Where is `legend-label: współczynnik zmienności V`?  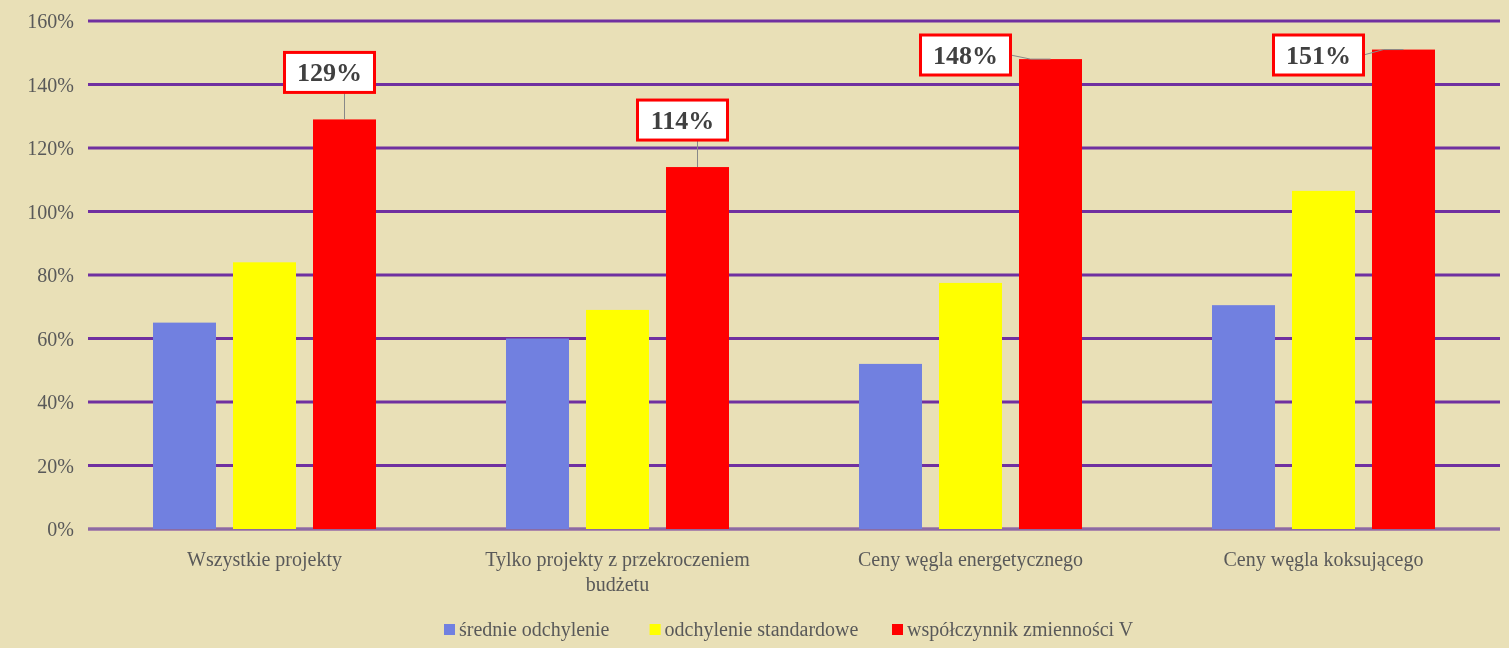
legend-label: współczynnik zmienności V is located at coordinates (1020, 629).